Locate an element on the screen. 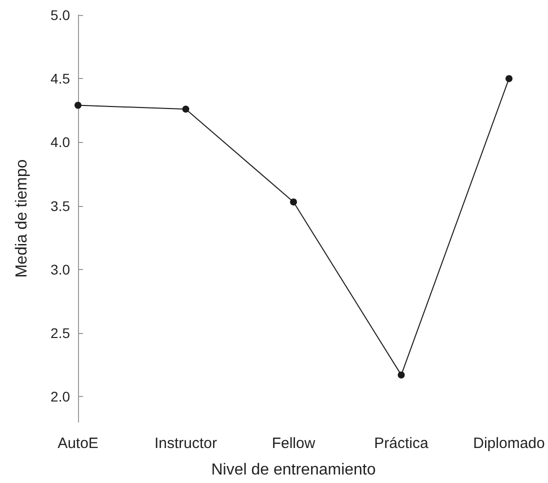 Image resolution: width=548 pixels, height=483 pixels. y-tick-label: 4.0 is located at coordinates (60, 142).